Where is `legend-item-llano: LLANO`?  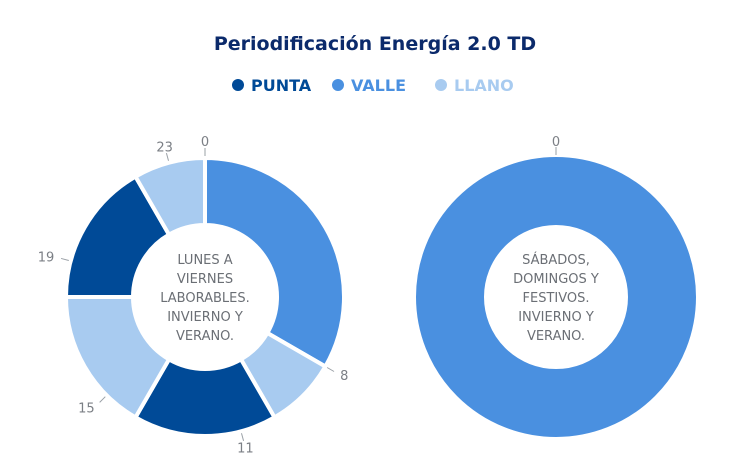
legend-item-llano: LLANO is located at coordinates (474, 85).